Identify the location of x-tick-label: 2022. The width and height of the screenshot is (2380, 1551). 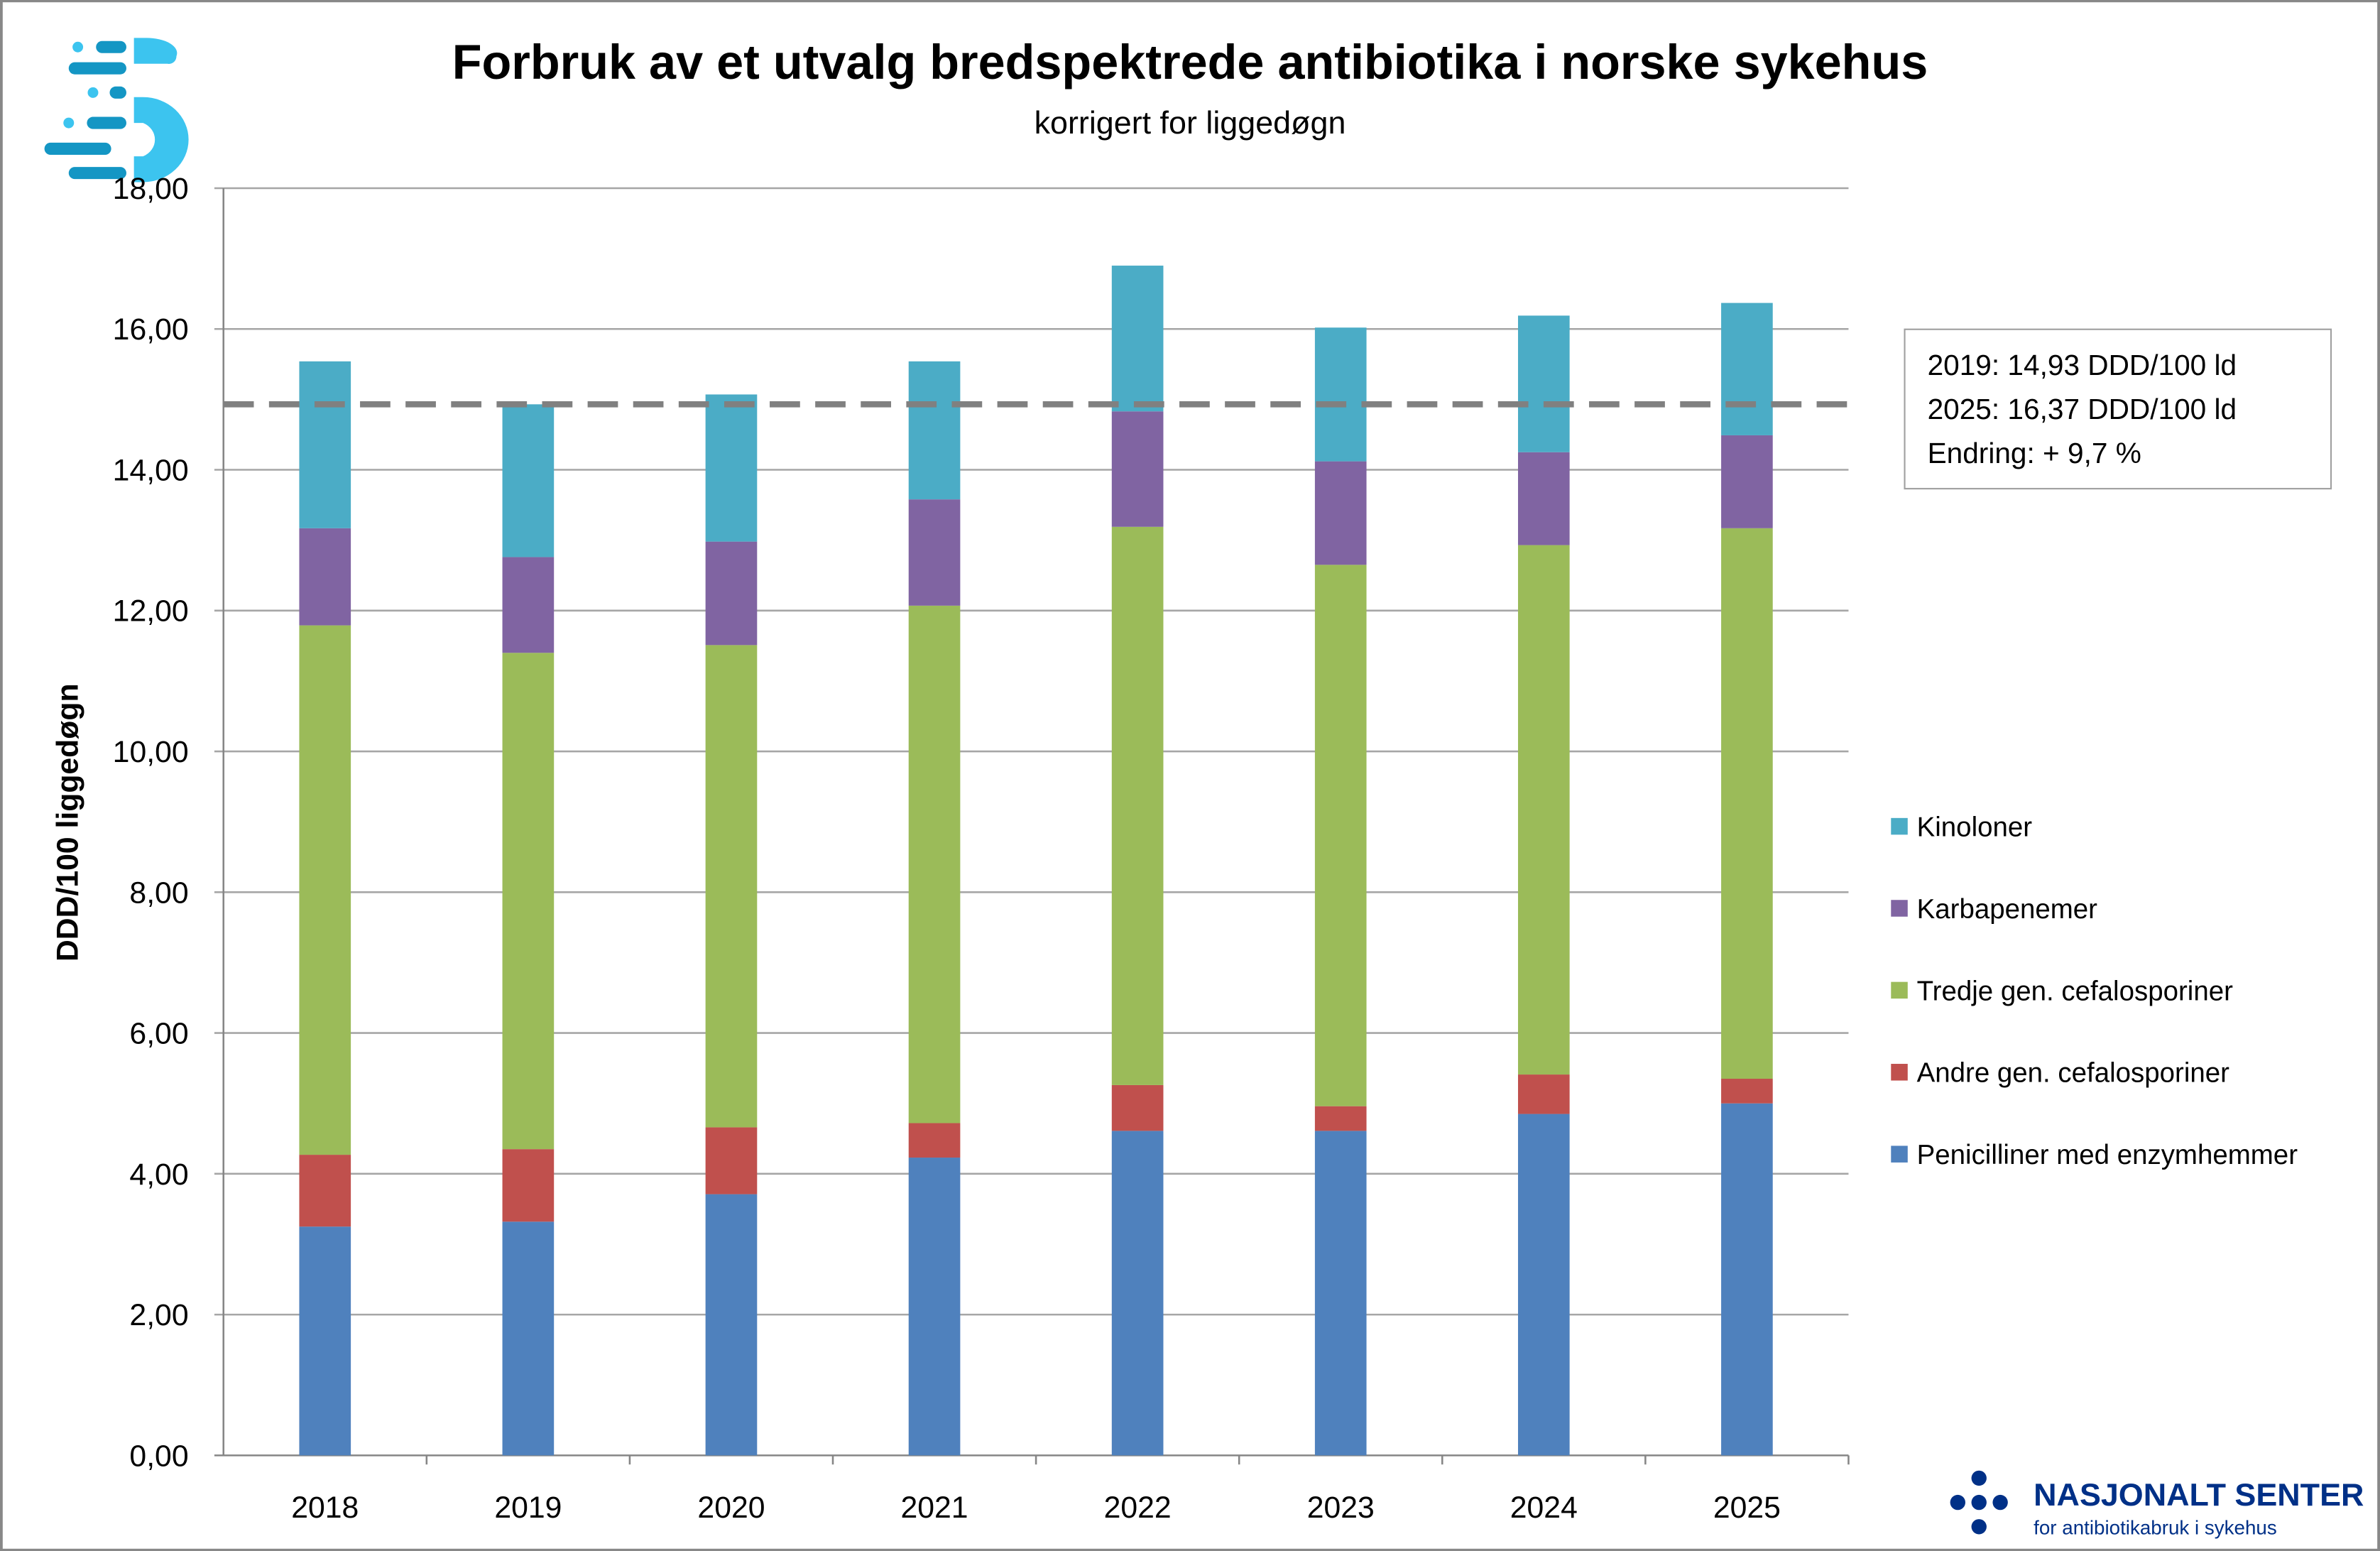
(1138, 1508).